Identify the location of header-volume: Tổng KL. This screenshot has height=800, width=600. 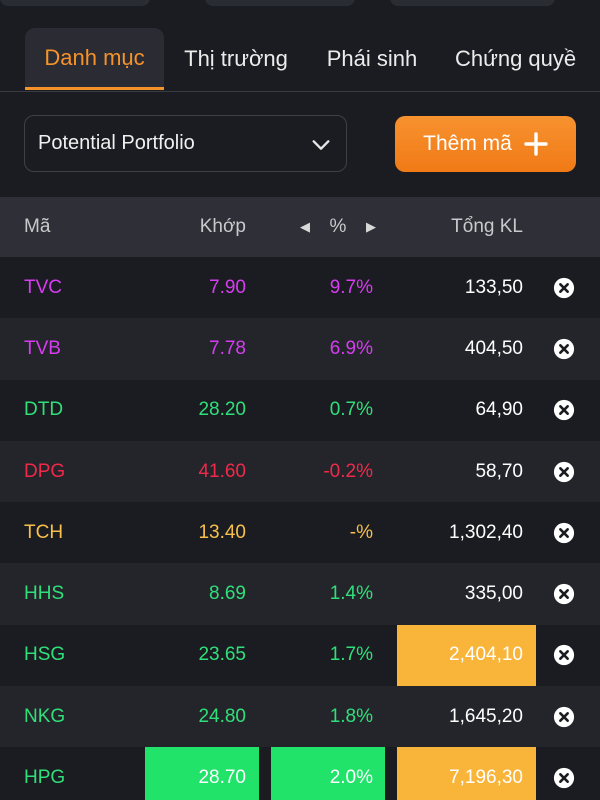
(487, 226).